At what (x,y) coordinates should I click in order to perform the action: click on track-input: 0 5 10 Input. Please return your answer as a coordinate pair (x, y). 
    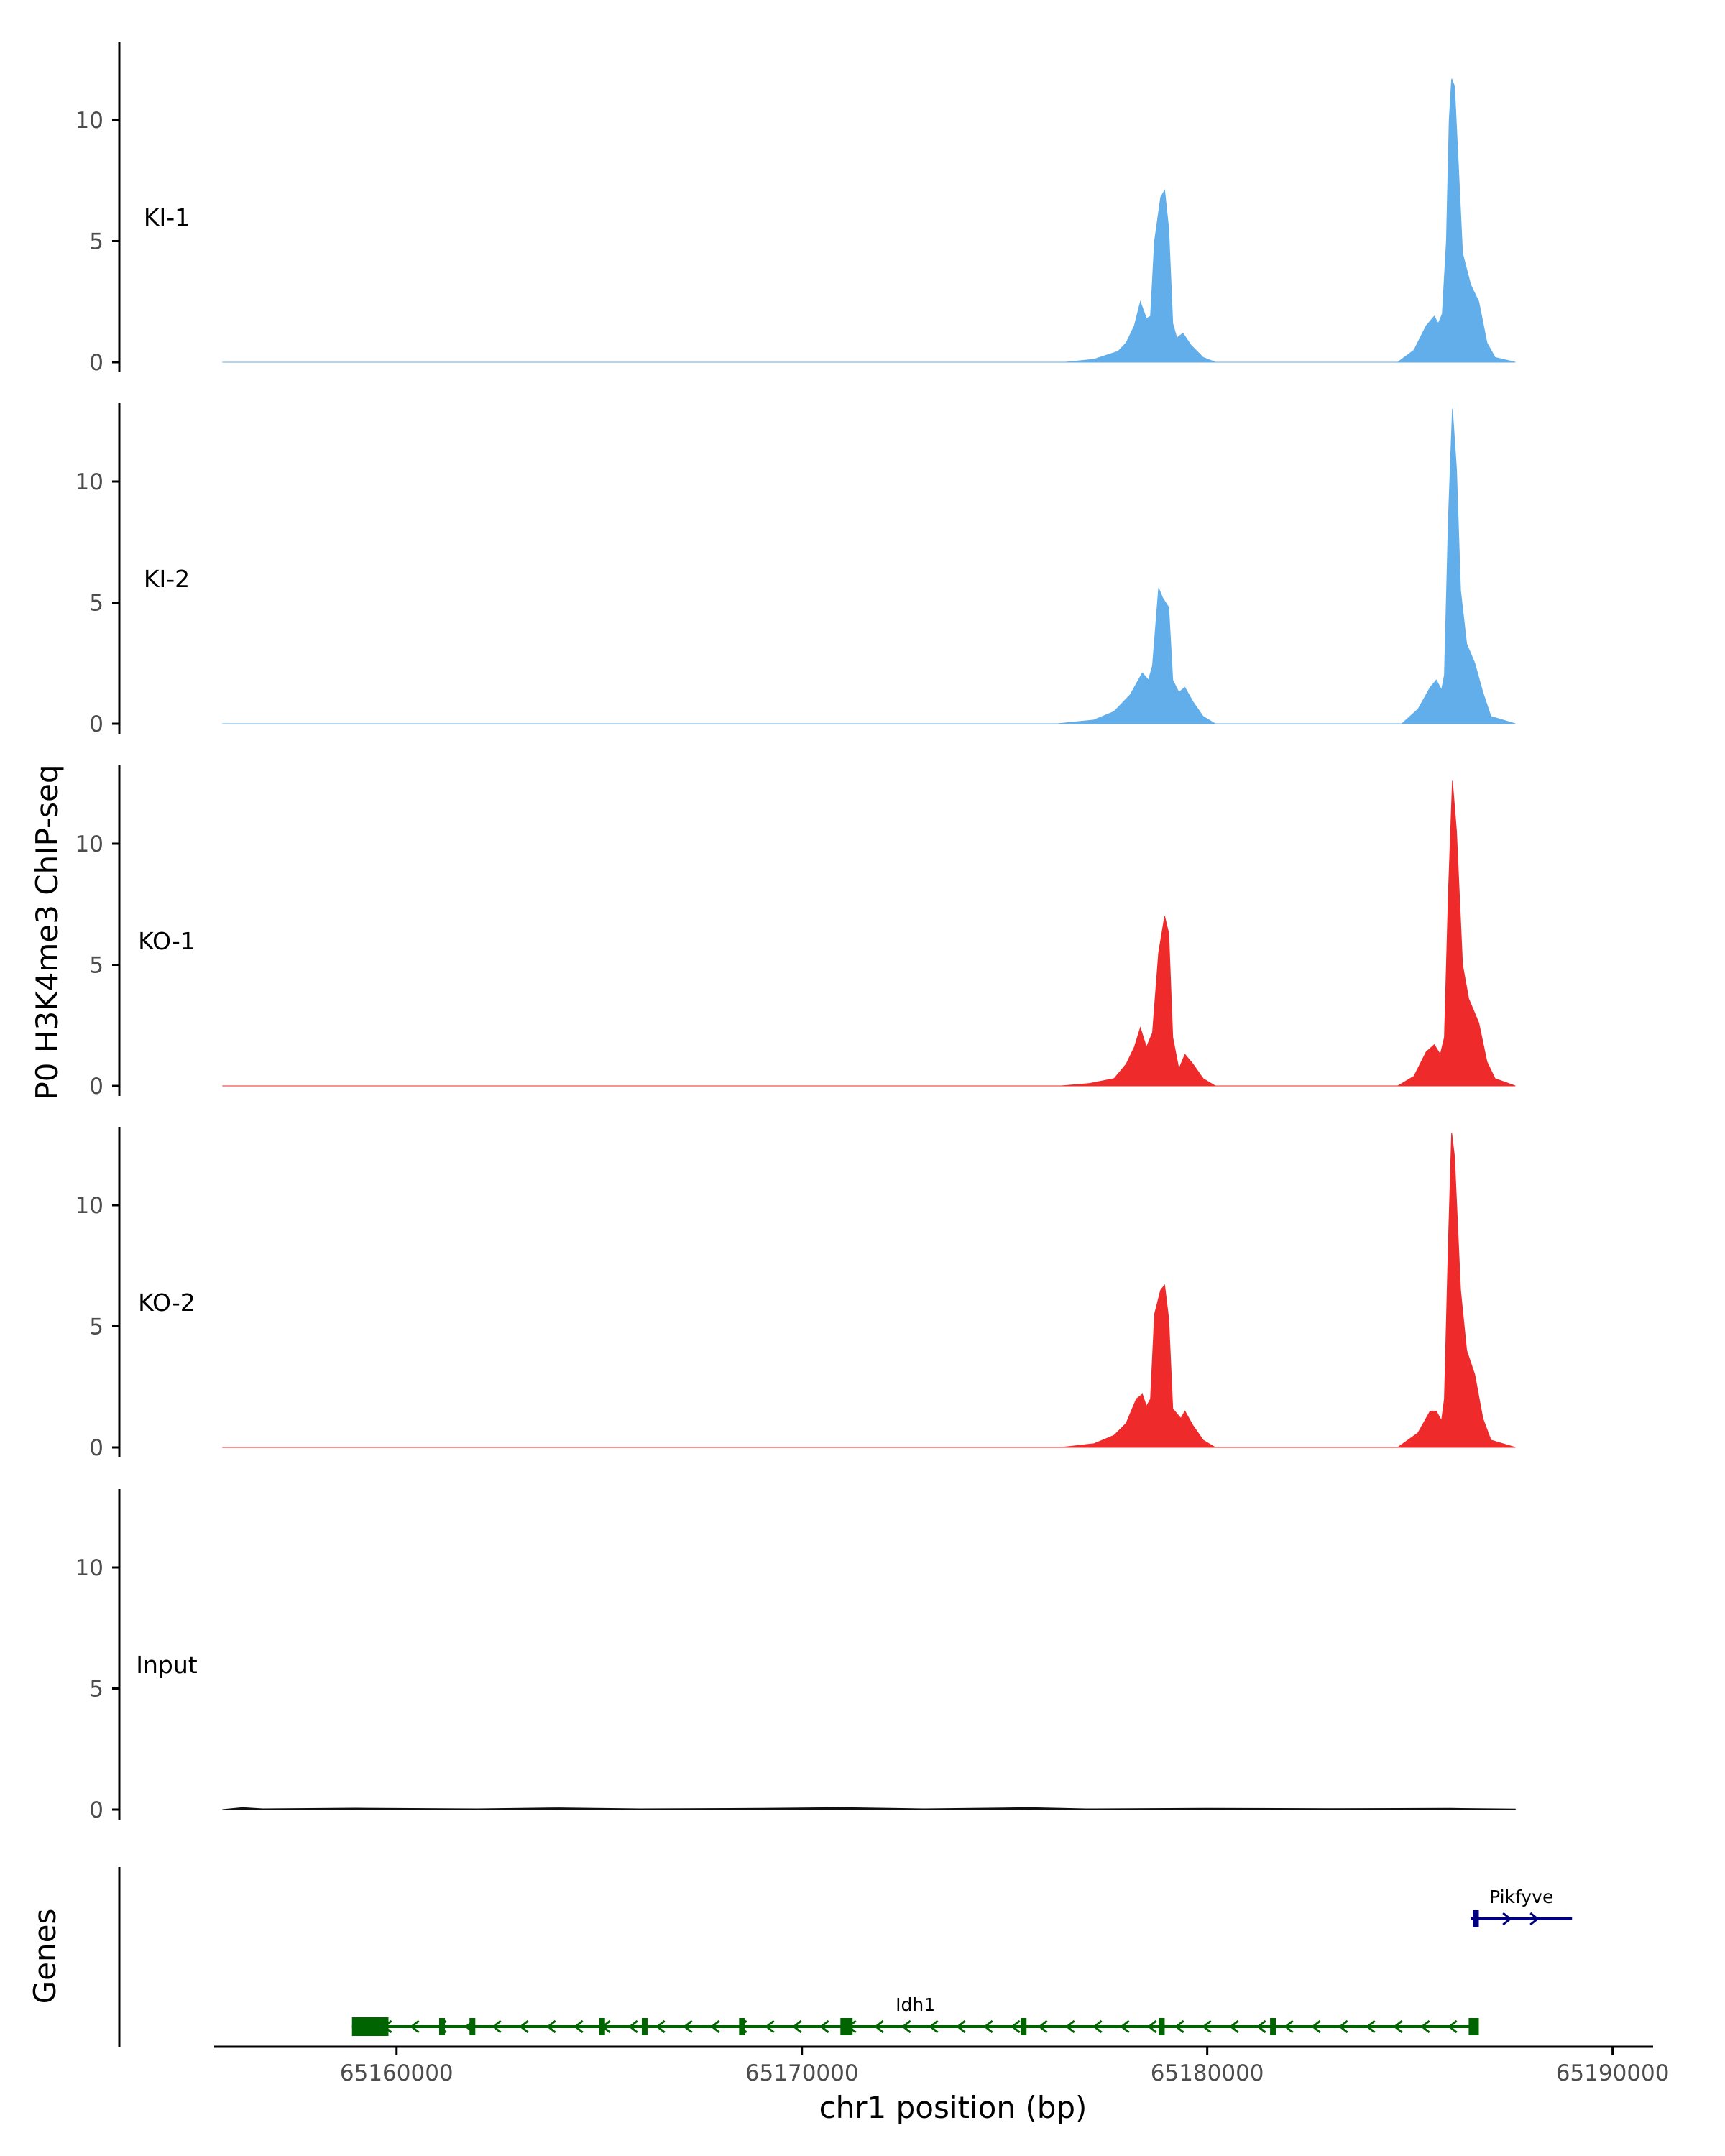
    Looking at the image, I should click on (795, 1656).